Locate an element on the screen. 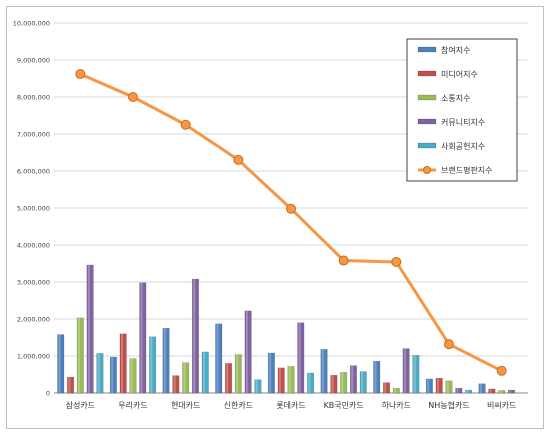 This screenshot has height=435, width=550. y-tick-label: 2,000,000 is located at coordinates (33, 320).